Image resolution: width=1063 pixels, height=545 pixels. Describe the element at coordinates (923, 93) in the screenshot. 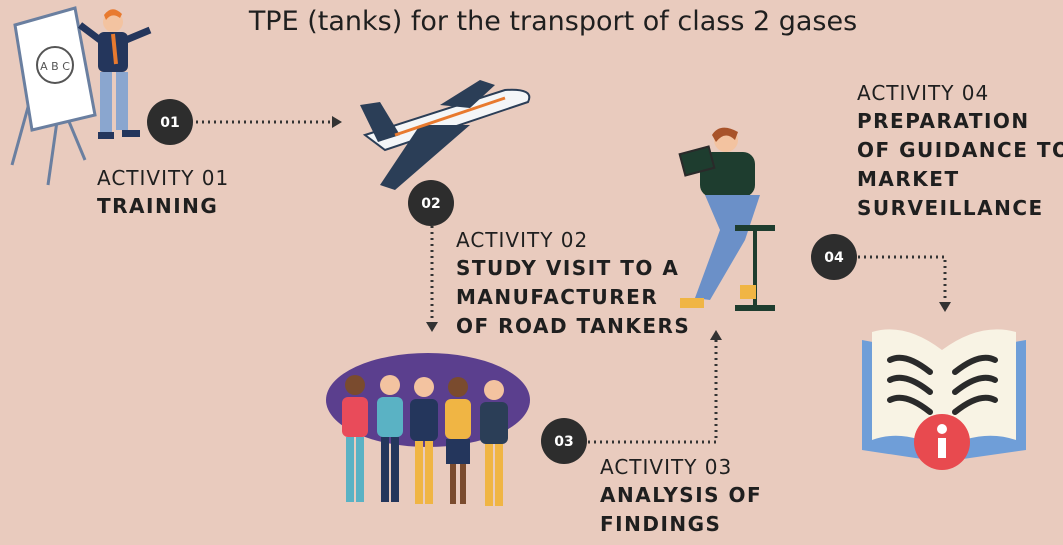

I see `activity-label: ACTIVITY 04` at that location.